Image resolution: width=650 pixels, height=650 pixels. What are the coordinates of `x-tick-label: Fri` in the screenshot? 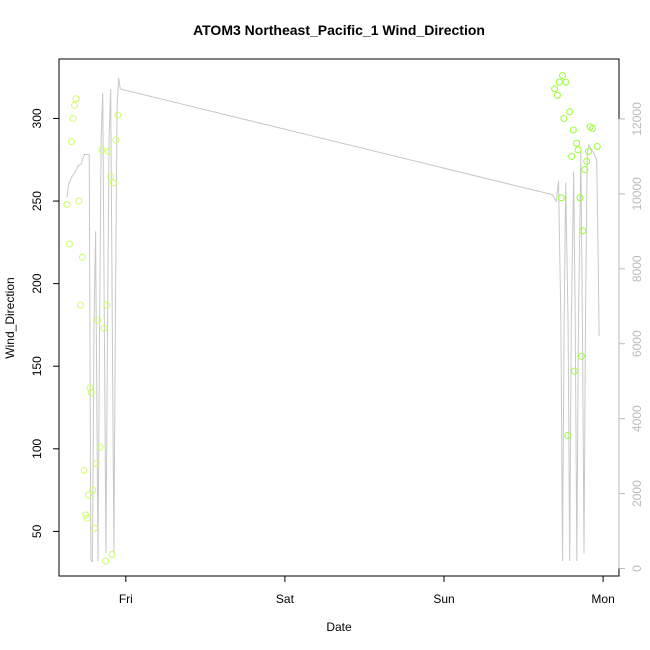 It's located at (126, 599).